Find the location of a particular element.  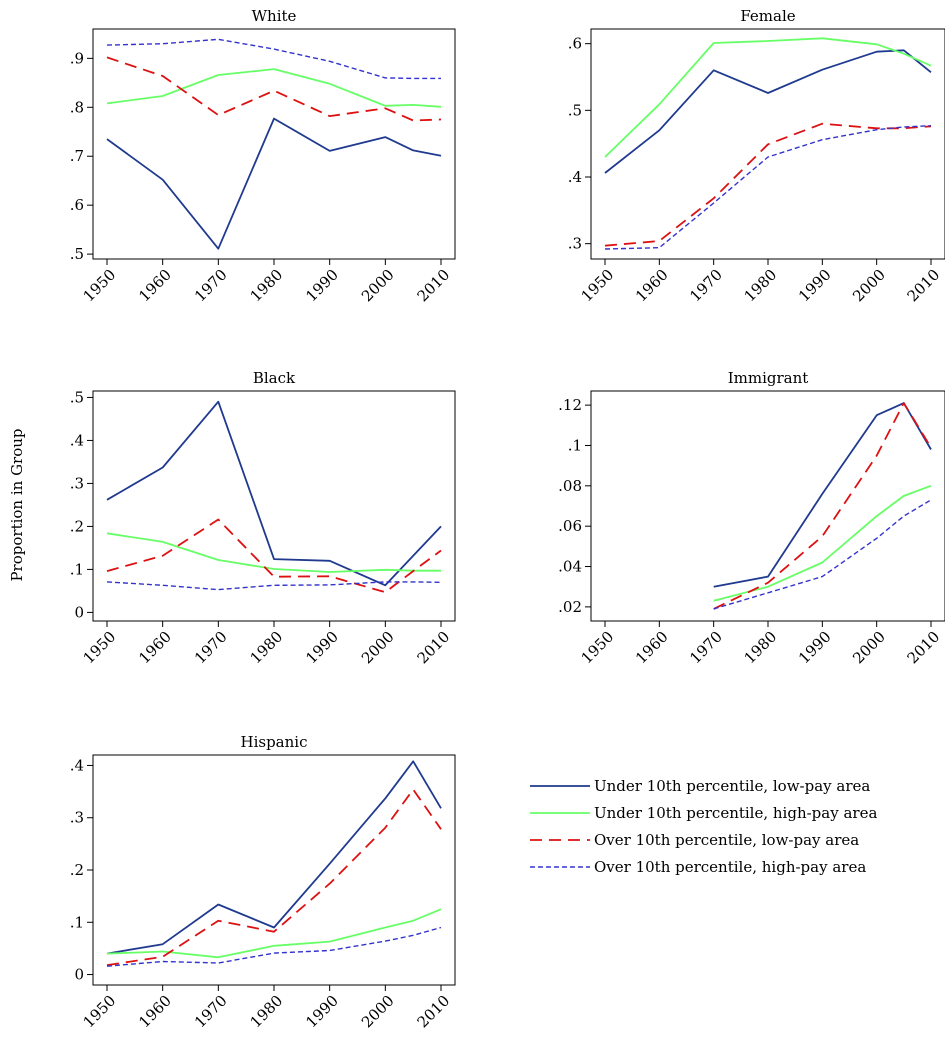

x-tick-label-female: 2000 is located at coordinates (869, 286).